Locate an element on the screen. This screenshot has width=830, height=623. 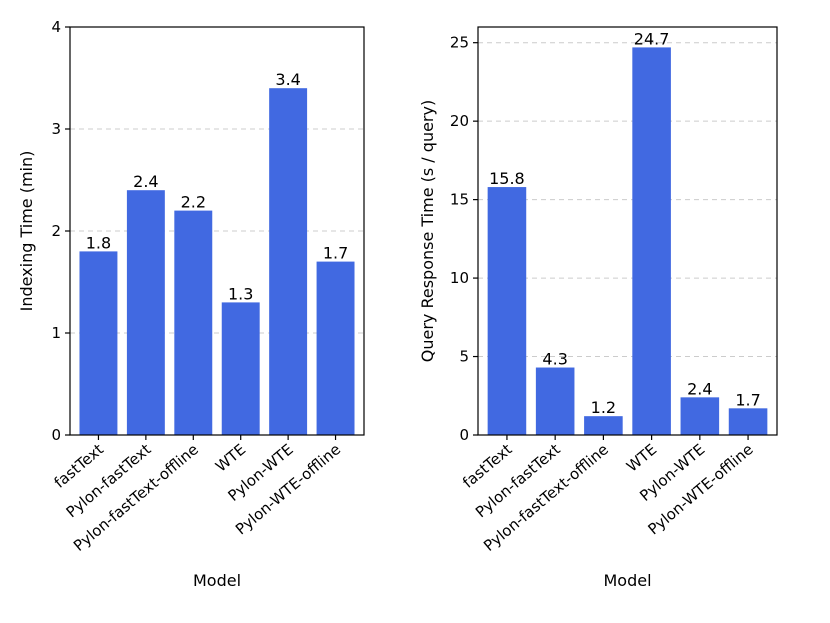
bar-value-label: 24.7 is located at coordinates (652, 38).